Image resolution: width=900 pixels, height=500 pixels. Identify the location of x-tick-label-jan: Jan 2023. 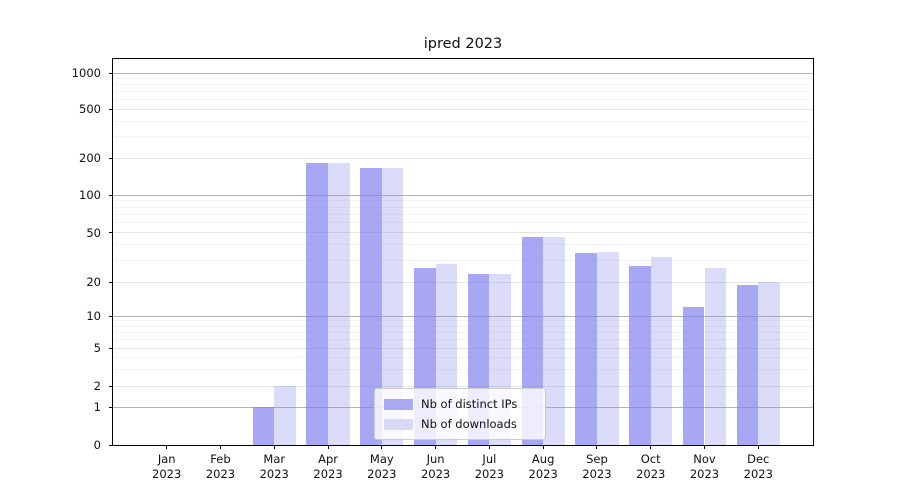
(167, 467).